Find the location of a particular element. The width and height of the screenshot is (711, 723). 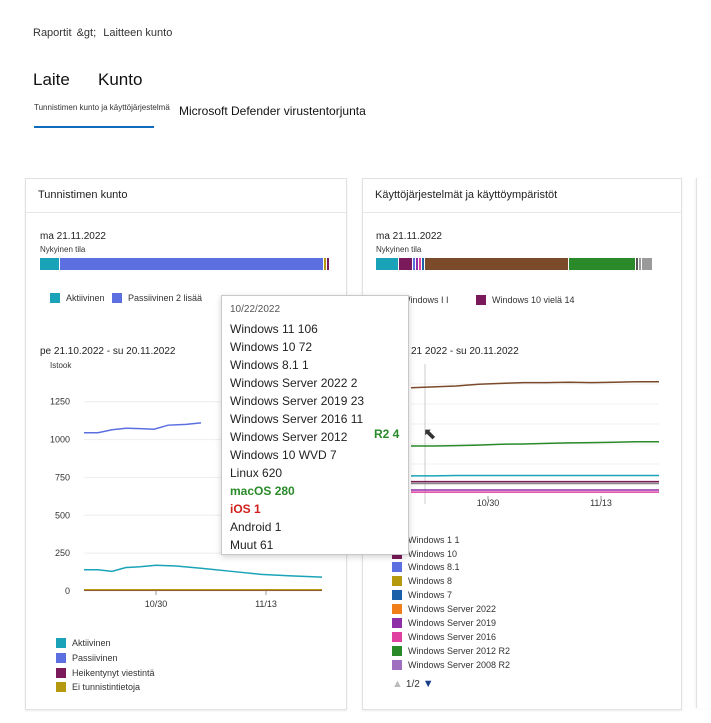

tooltip-row: Windows 10 WVD 7 is located at coordinates (283, 455).